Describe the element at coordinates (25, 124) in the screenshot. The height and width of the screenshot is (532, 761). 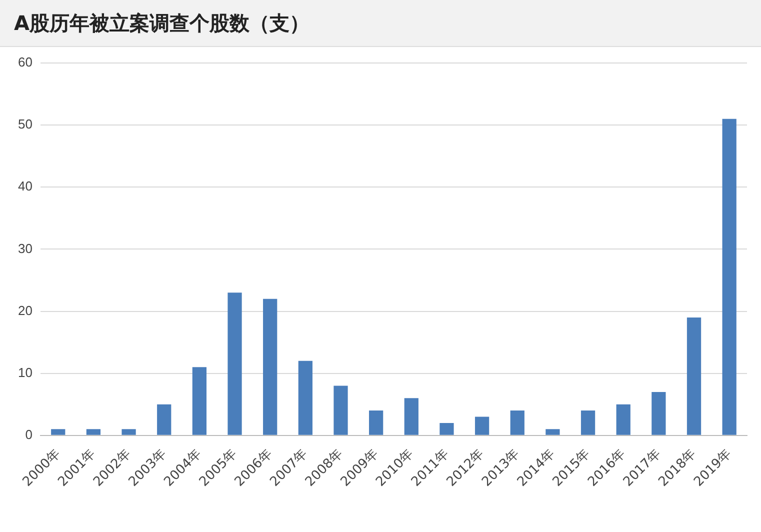
I see `y-tick-label: 50` at that location.